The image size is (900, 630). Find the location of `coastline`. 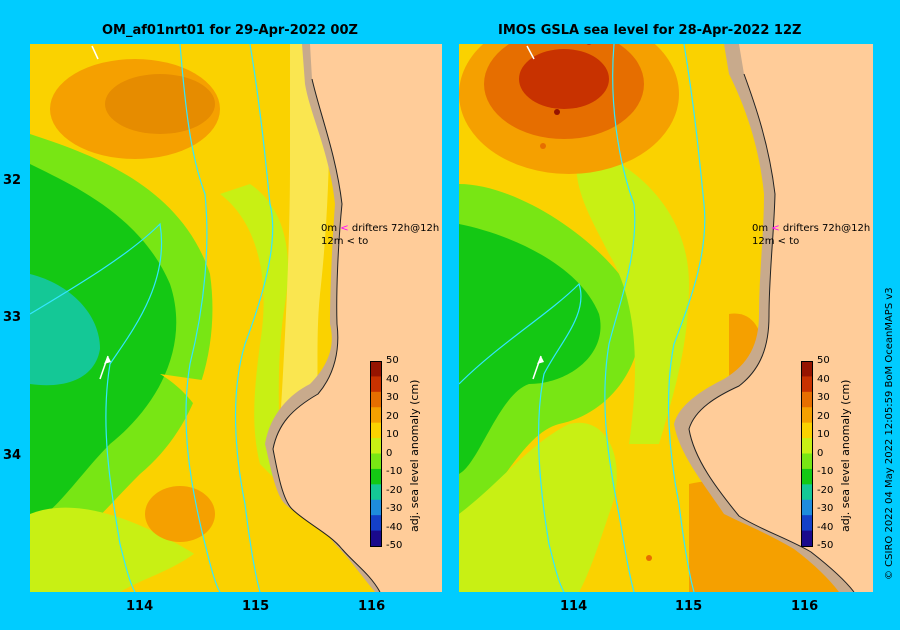

coastline is located at coordinates (326, 335).